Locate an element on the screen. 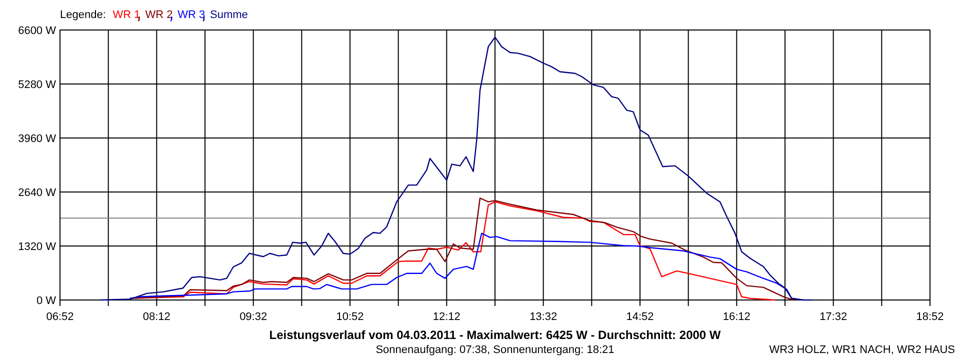  legend-label: WR 3 is located at coordinates (192, 15).